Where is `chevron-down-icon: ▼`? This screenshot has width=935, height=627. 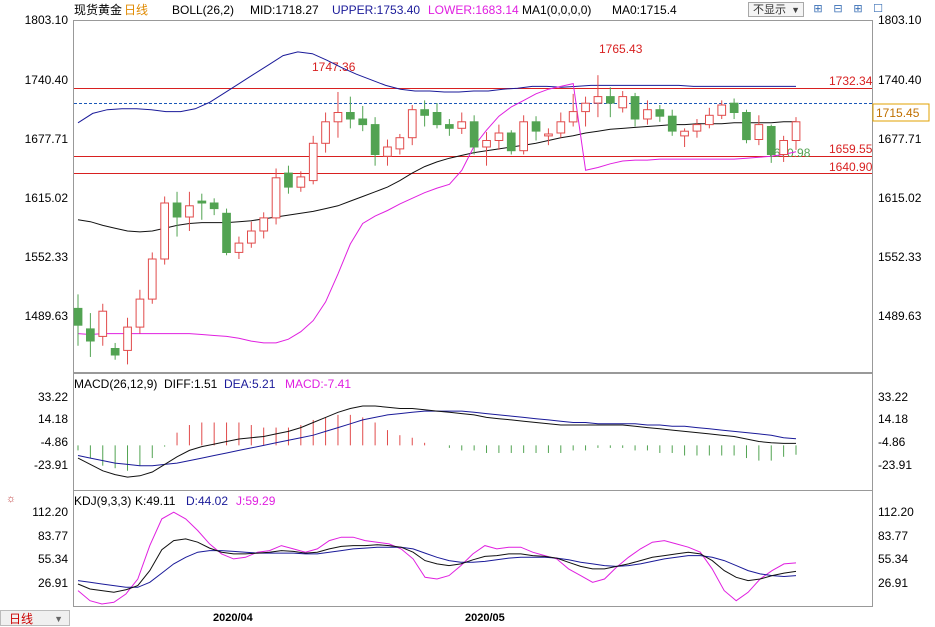
chevron-down-icon: ▼ is located at coordinates (58, 619).